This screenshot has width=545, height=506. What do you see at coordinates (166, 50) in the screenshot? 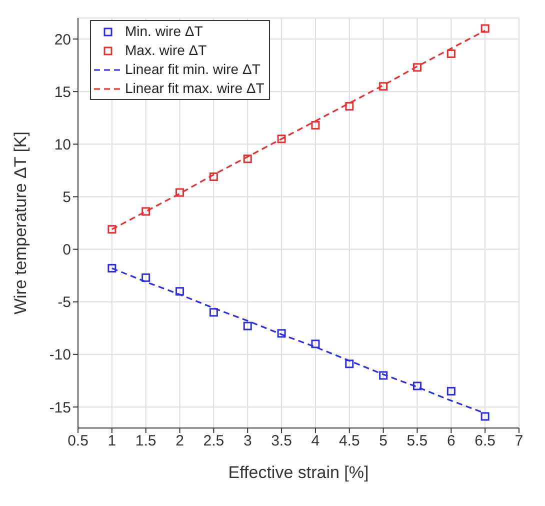
I see `legend-label: Max. wire ΔT` at bounding box center [166, 50].